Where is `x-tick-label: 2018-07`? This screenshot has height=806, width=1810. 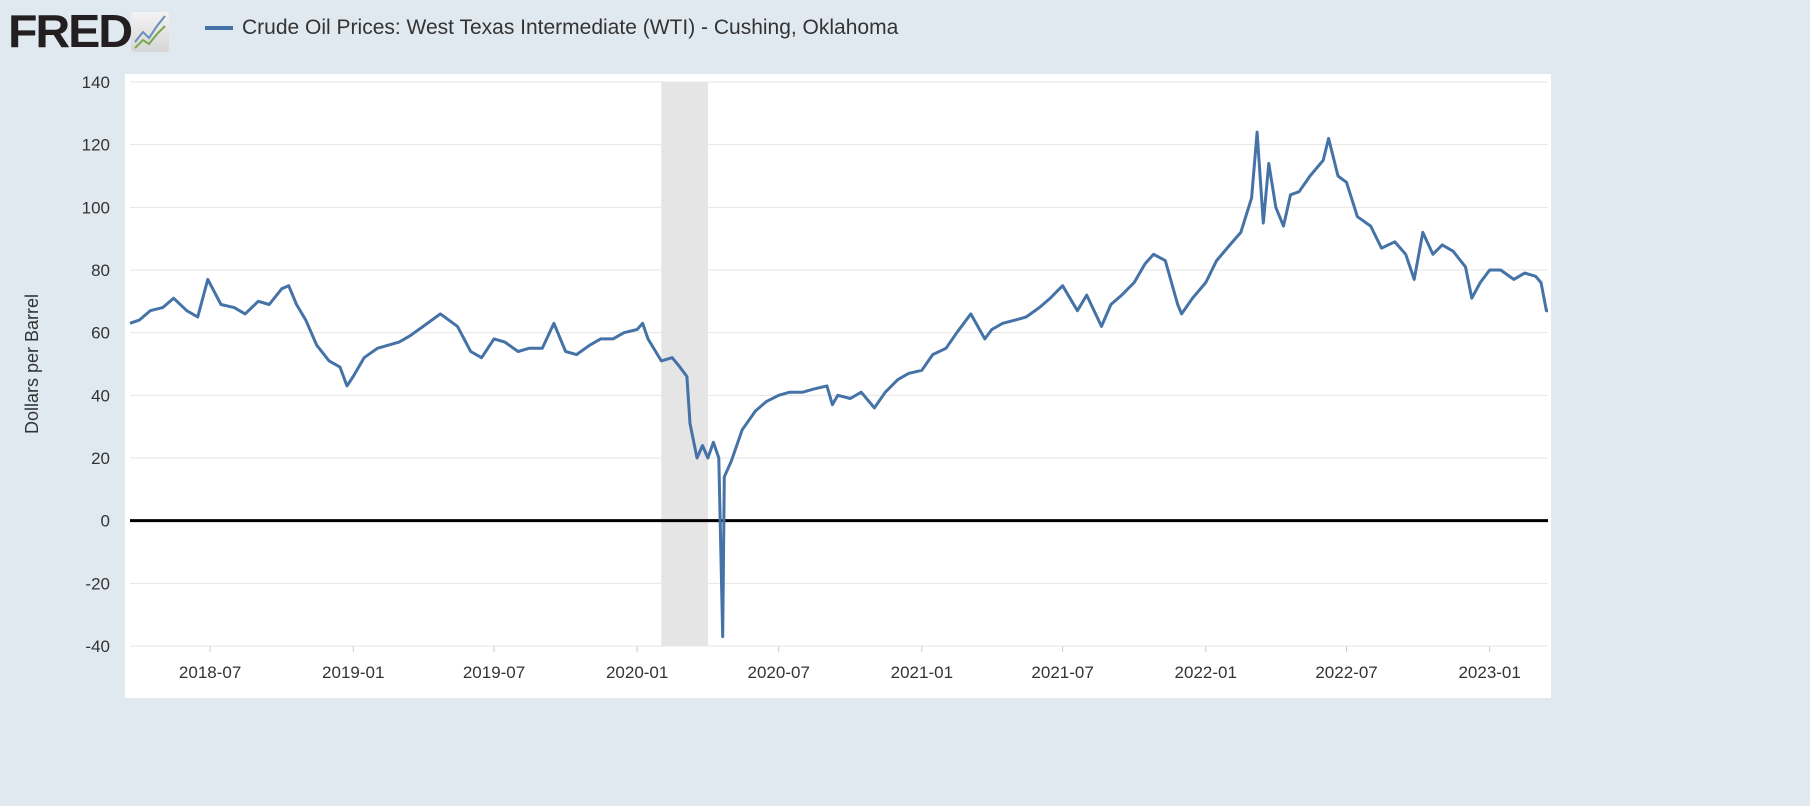 x-tick-label: 2018-07 is located at coordinates (210, 672).